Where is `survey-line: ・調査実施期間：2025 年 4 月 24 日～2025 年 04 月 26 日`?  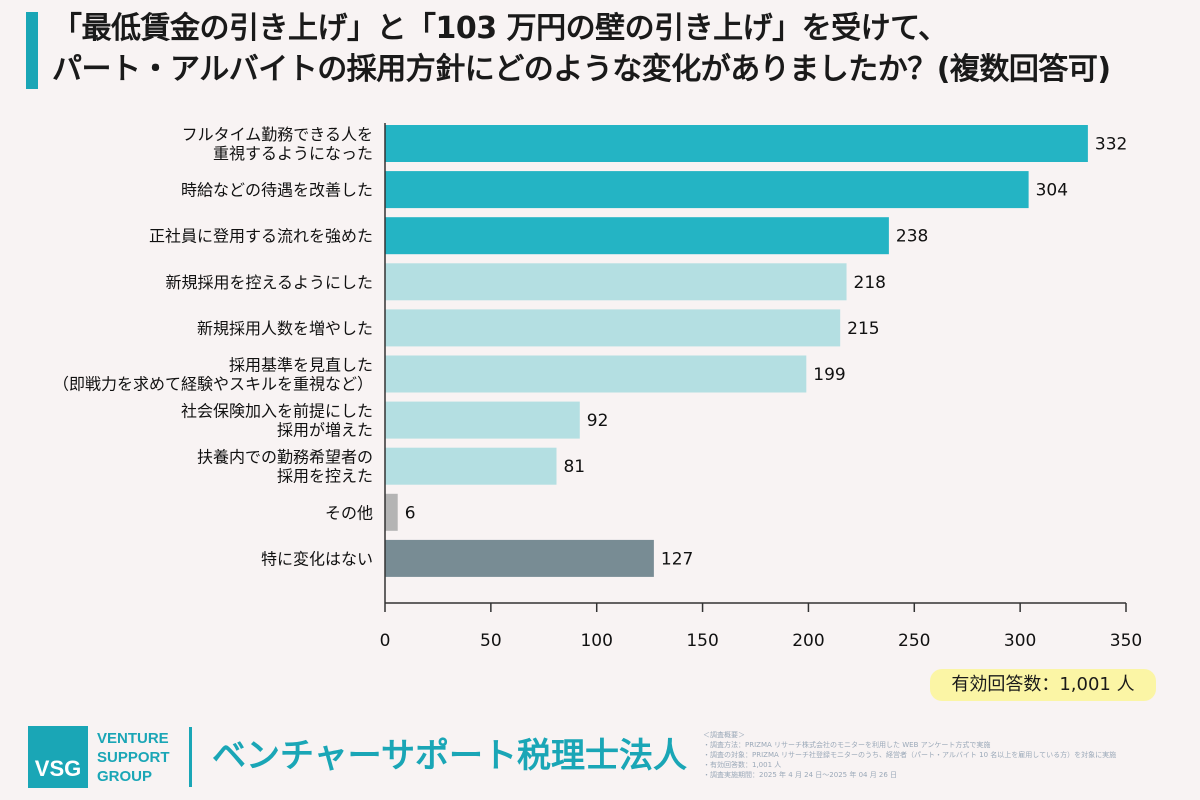 survey-line: ・調査実施期間：2025 年 4 月 24 日～2025 年 04 月 26 日 is located at coordinates (800, 775).